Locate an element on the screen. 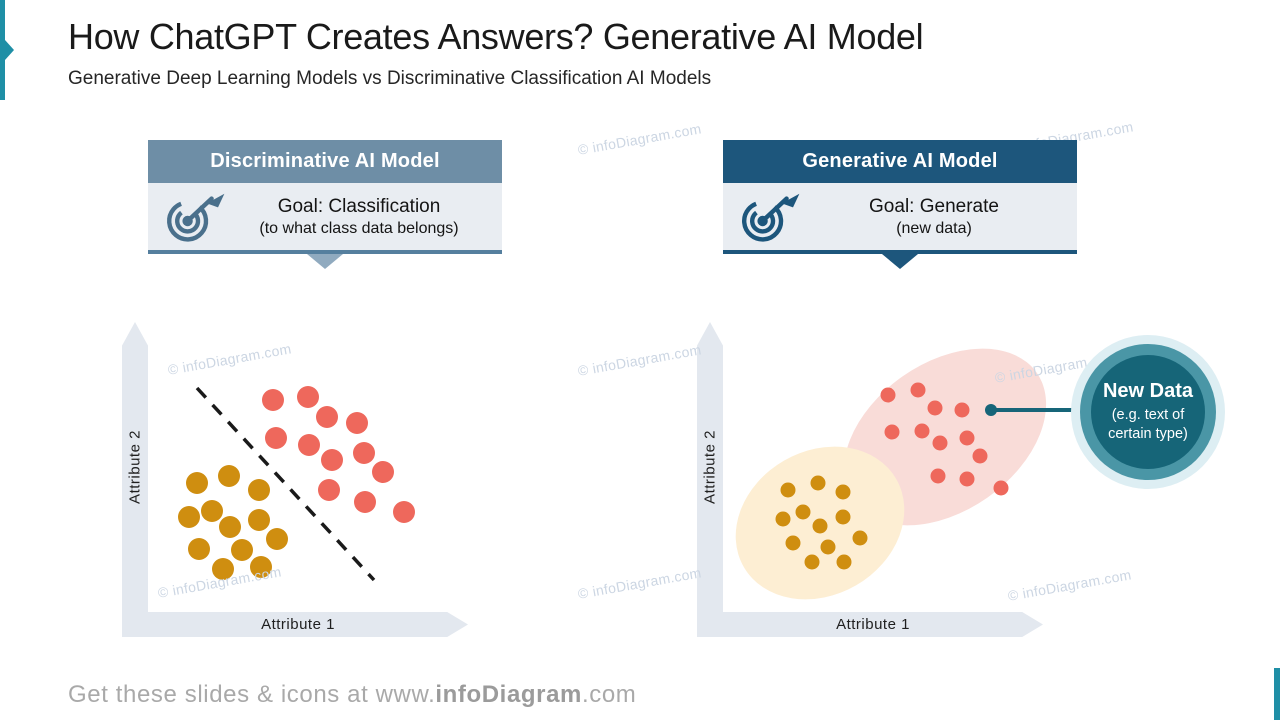 This screenshot has width=1280, height=720. discriminative-scatter-plot is located at coordinates (296, 484).